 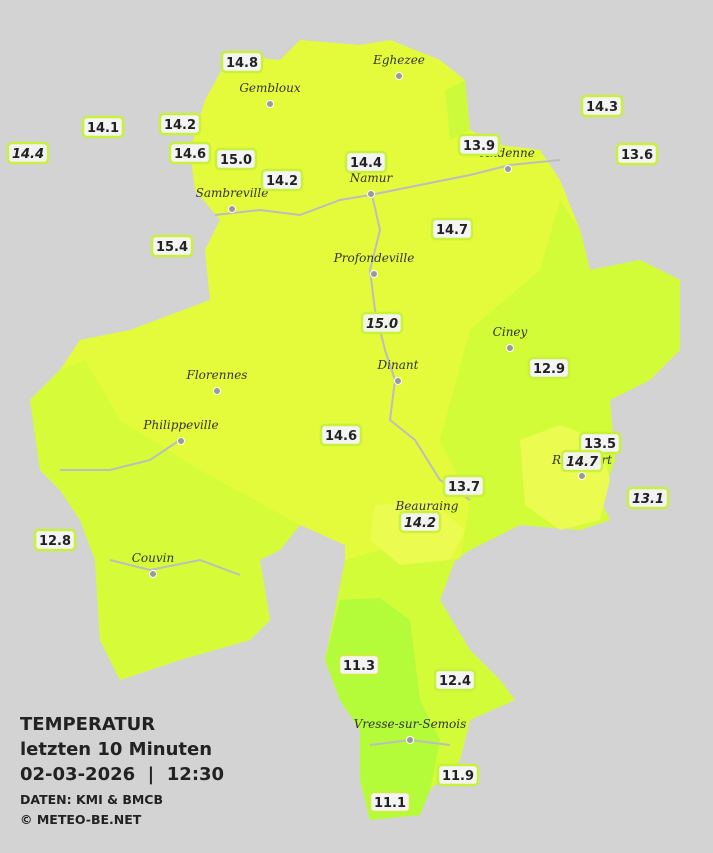 What do you see at coordinates (165, 520) in the screenshot?
I see `zone-mild` at bounding box center [165, 520].